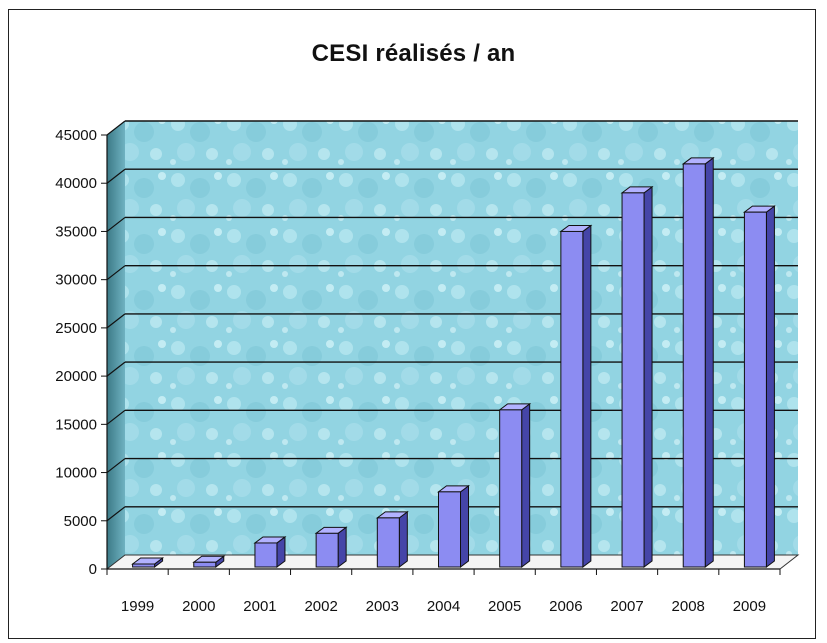 The width and height of the screenshot is (827, 643). I want to click on bar-2009, so click(755, 389).